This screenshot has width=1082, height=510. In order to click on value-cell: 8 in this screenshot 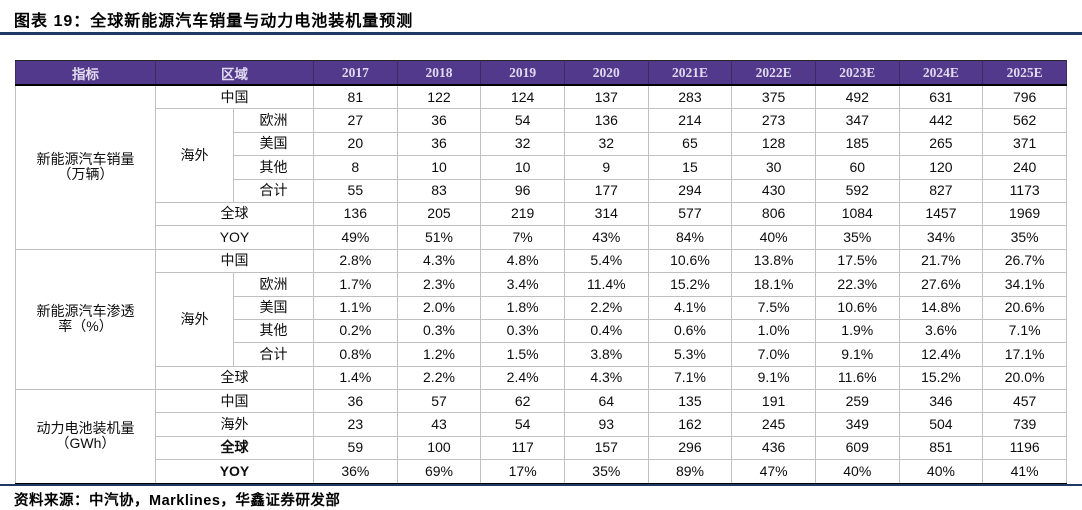, I will do `click(355, 167)`.